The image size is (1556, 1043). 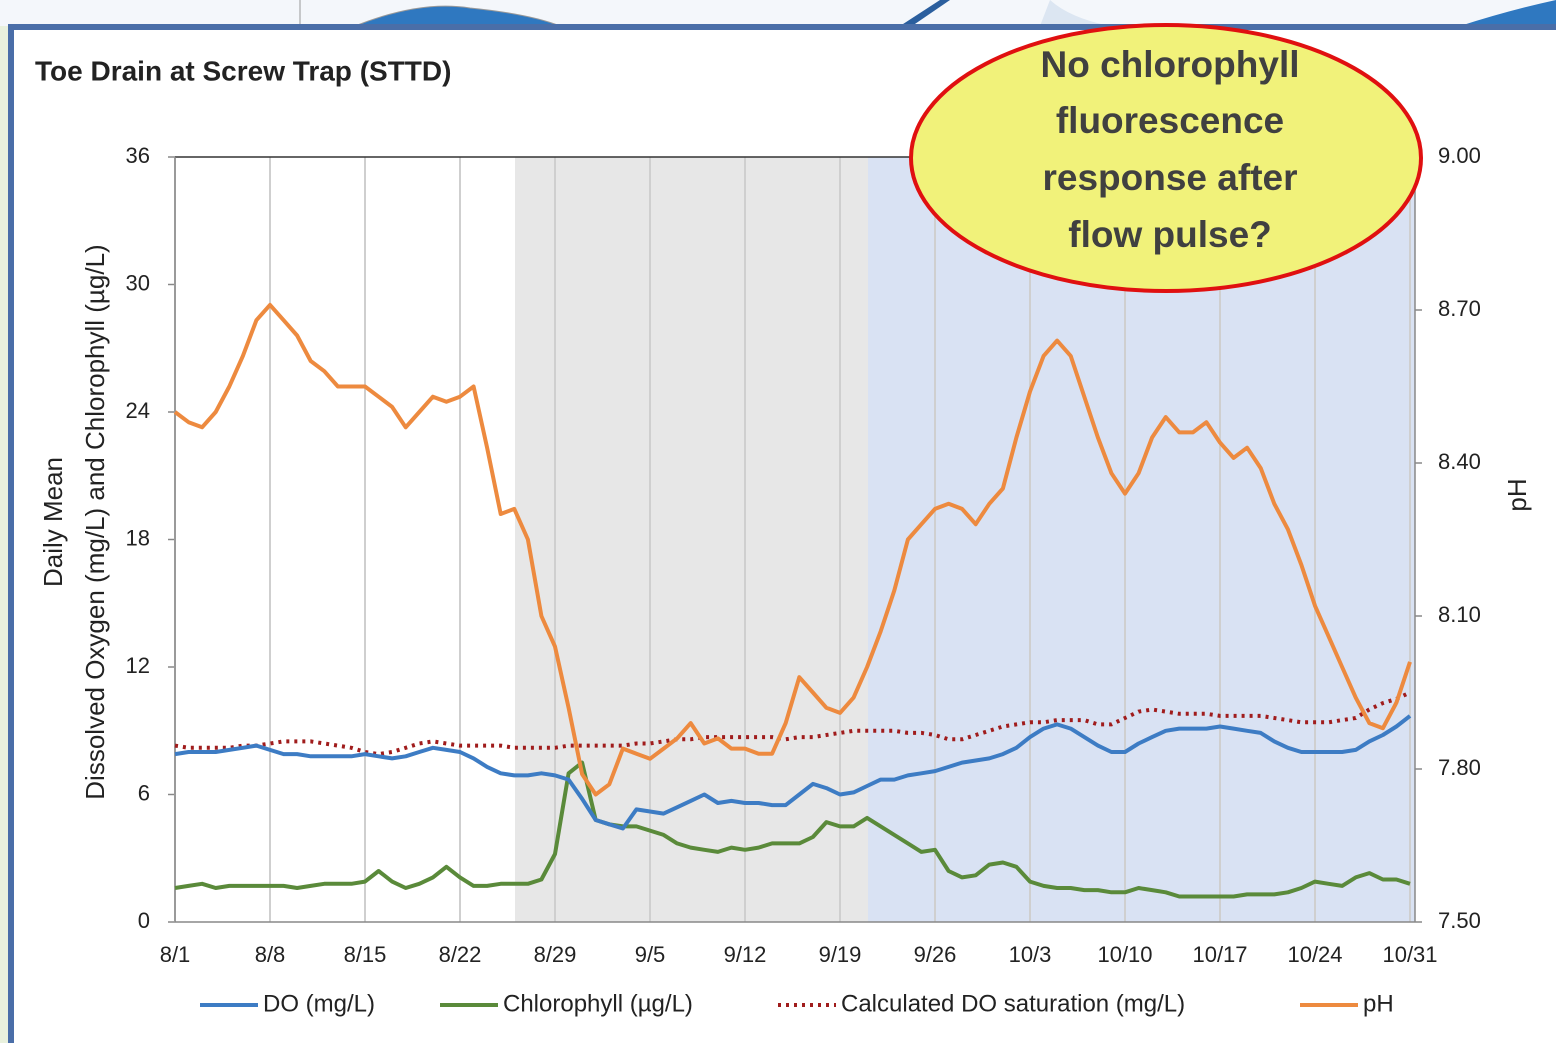 What do you see at coordinates (53, 522) in the screenshot?
I see `y-axis-label: Daily Mean` at bounding box center [53, 522].